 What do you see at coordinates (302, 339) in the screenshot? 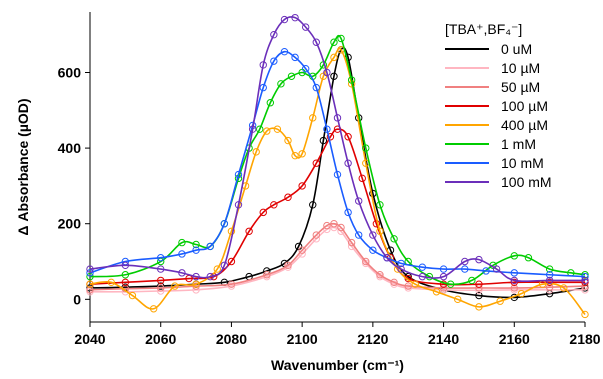
I see `x-tick-label: 2100` at bounding box center [302, 339].